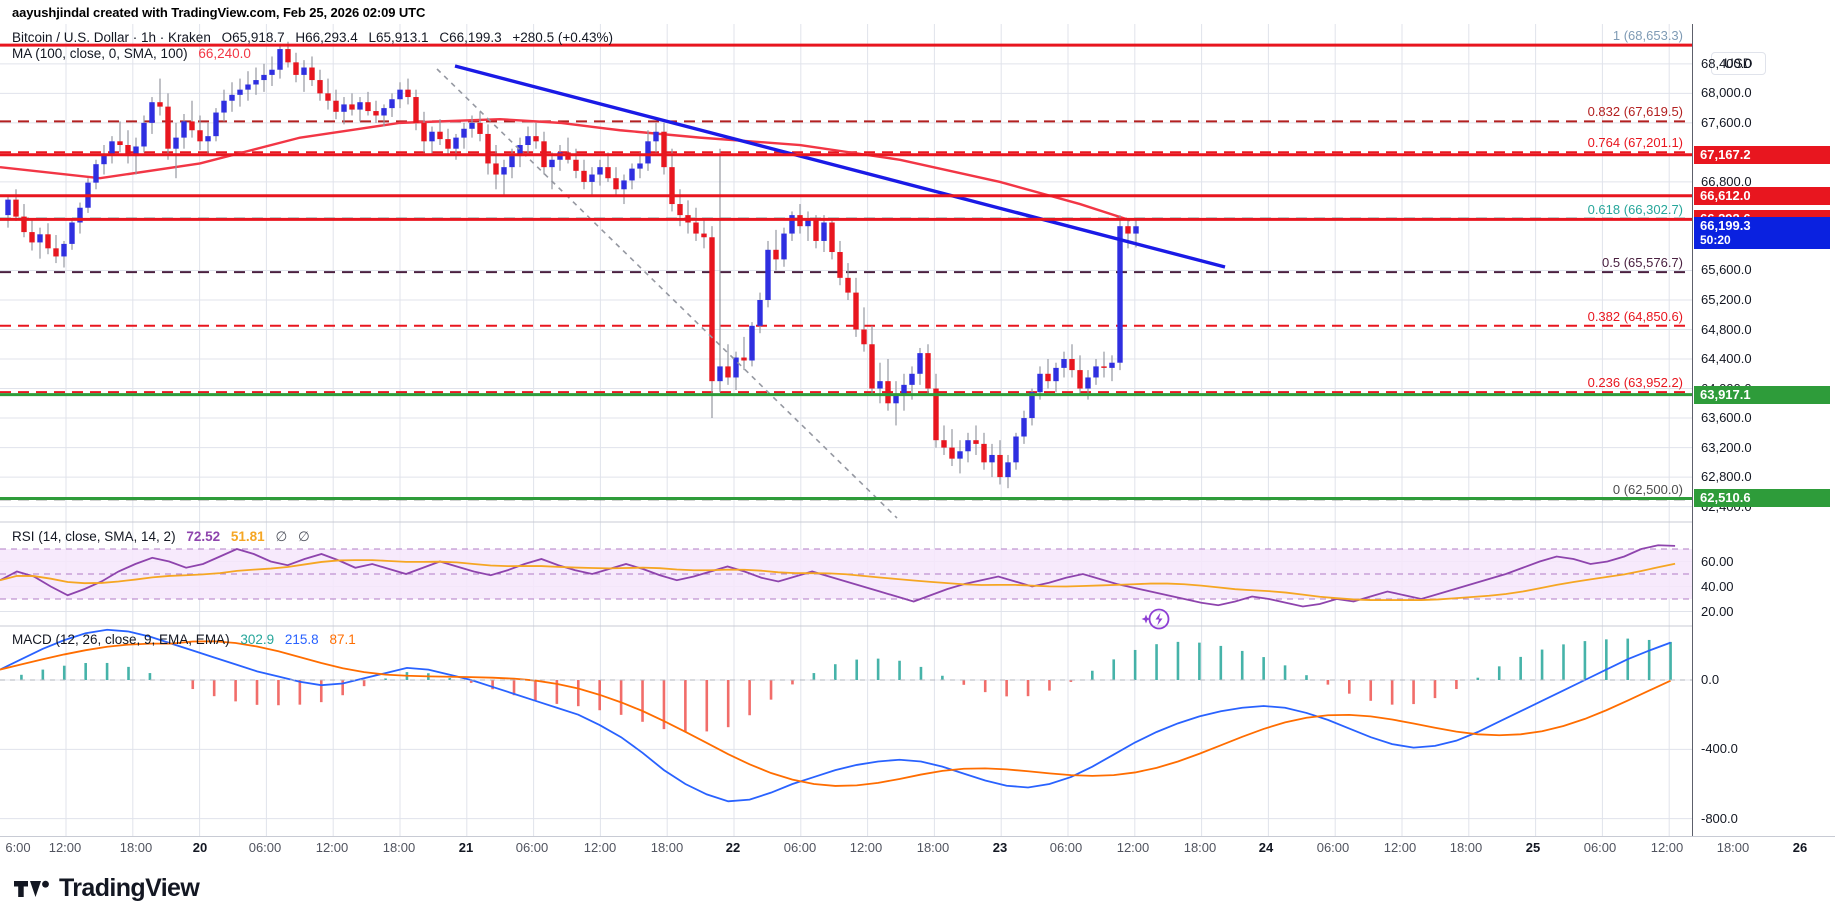 The height and width of the screenshot is (917, 1835). What do you see at coordinates (1726, 477) in the screenshot?
I see `price-tick-label: 62,800.0` at bounding box center [1726, 477].